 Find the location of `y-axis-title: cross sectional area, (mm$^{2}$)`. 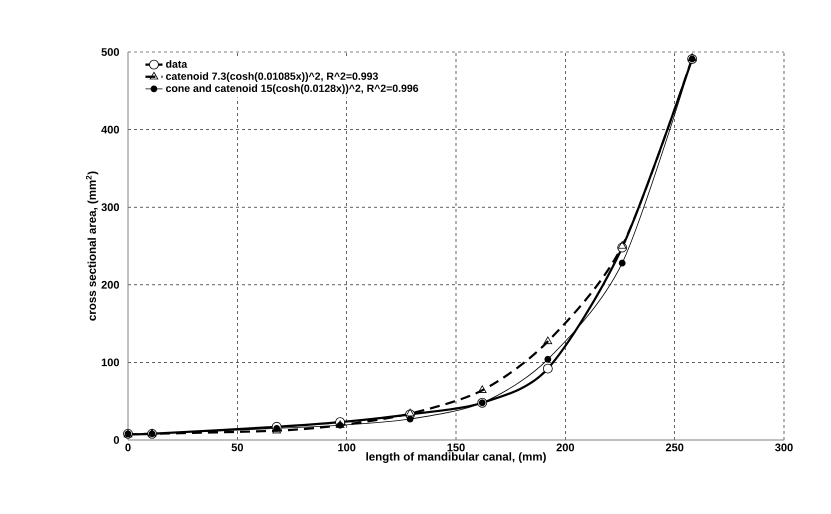

y-axis-title: cross sectional area, (mm$^{2}$) is located at coordinates (92, 246).